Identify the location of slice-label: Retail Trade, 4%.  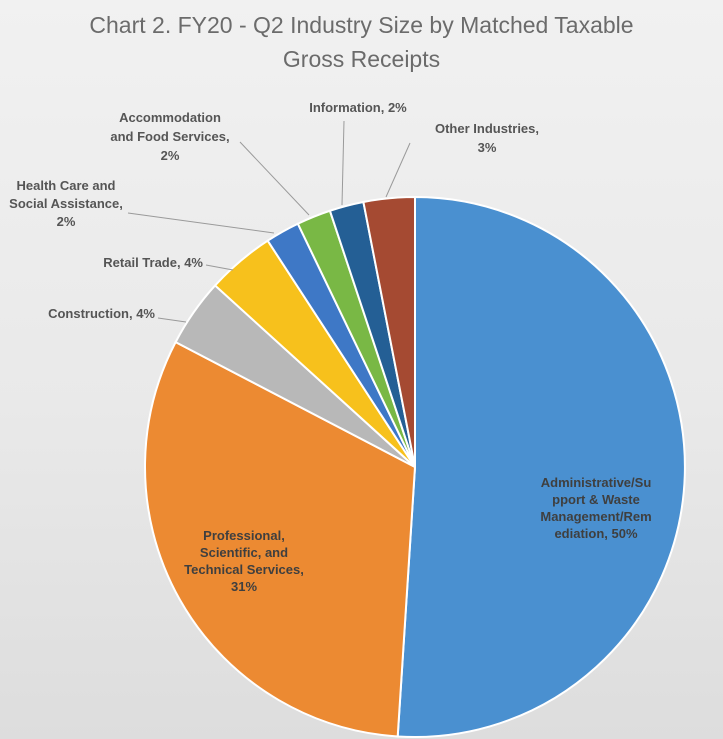
(153, 262).